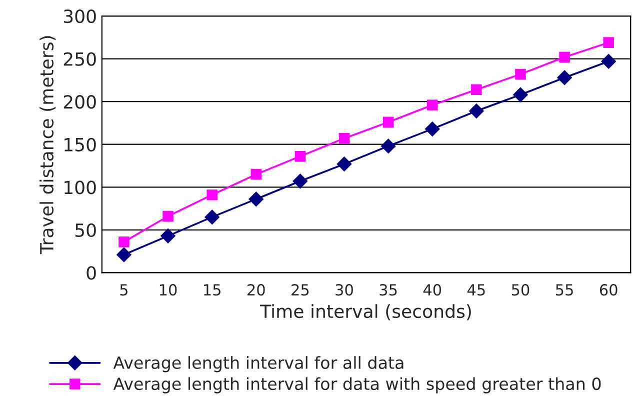 Image resolution: width=637 pixels, height=401 pixels. What do you see at coordinates (168, 290) in the screenshot?
I see `x-tick-label: 10` at bounding box center [168, 290].